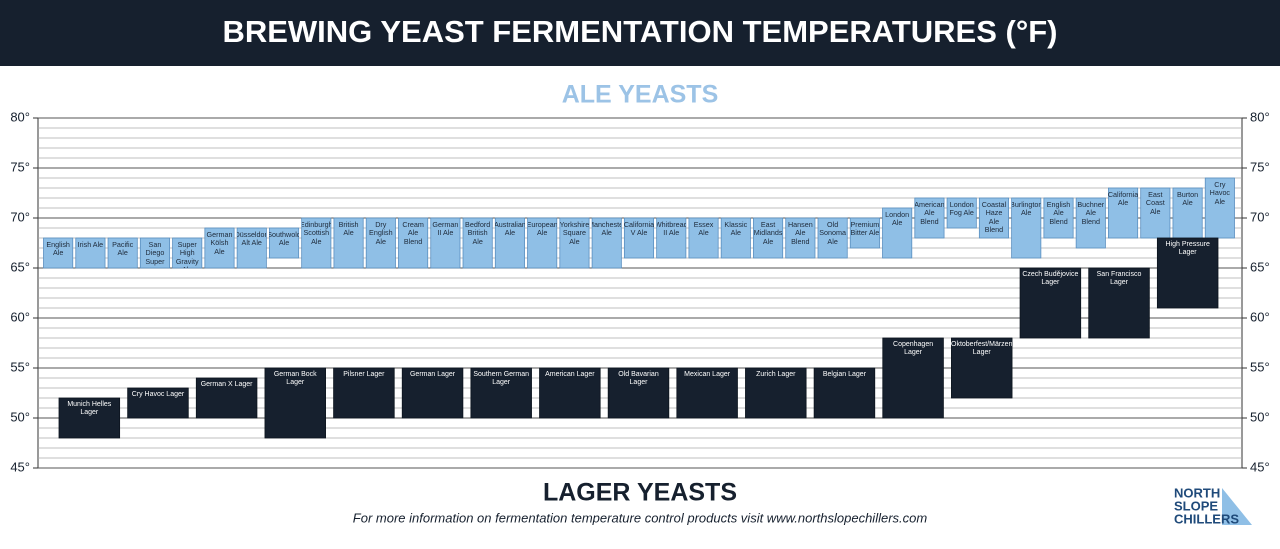  I want to click on bar-label: Old Bavarian Lager, so click(638, 379).